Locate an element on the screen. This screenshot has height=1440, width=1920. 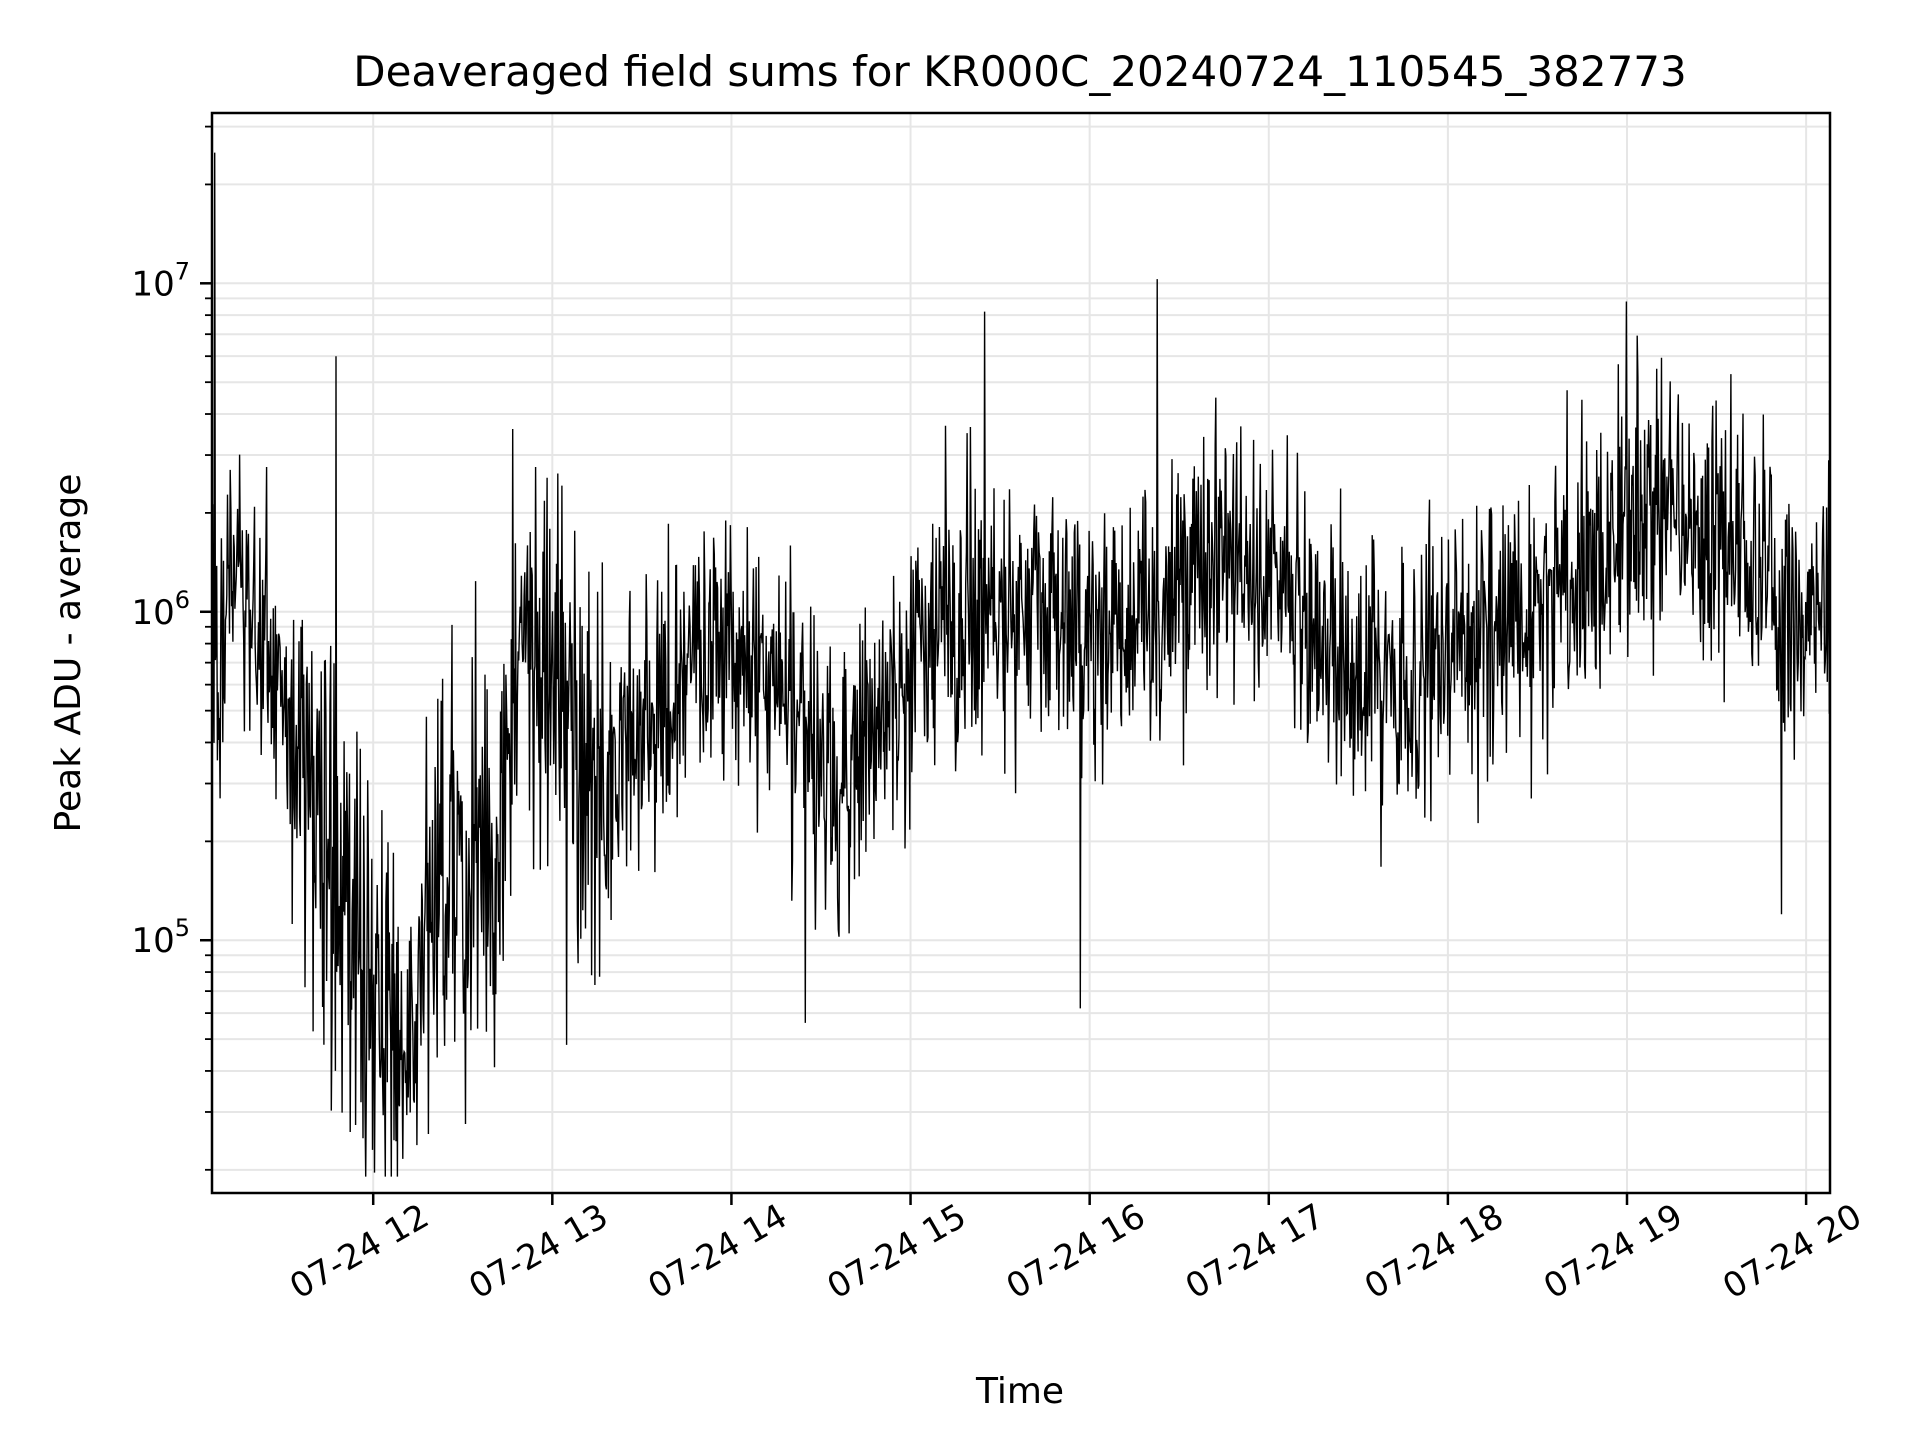
y-tick-label: 10⁵ is located at coordinates (160, 937).